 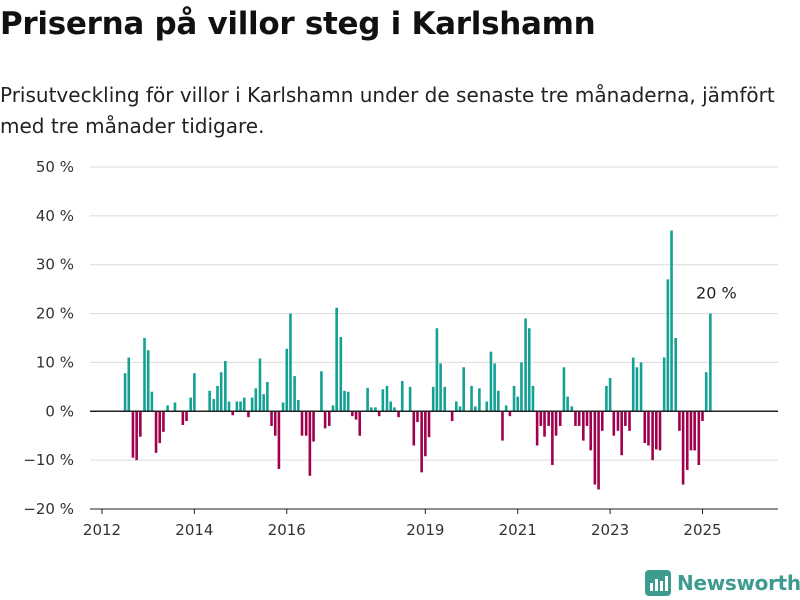 What do you see at coordinates (738, 583) in the screenshot?
I see `brand-name: Newsworthy` at bounding box center [738, 583].